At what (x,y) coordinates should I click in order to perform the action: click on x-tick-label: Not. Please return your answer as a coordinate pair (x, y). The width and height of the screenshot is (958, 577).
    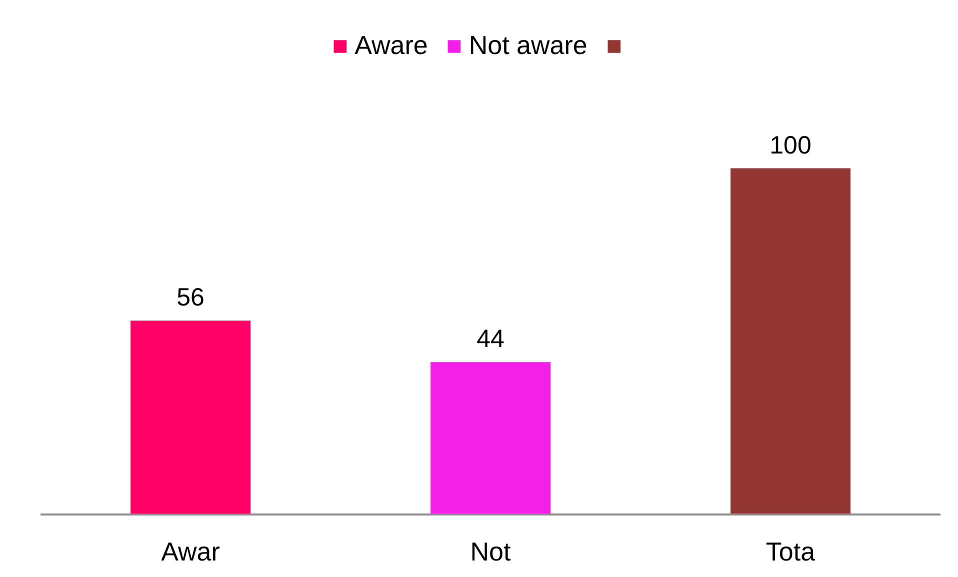
    Looking at the image, I should click on (491, 551).